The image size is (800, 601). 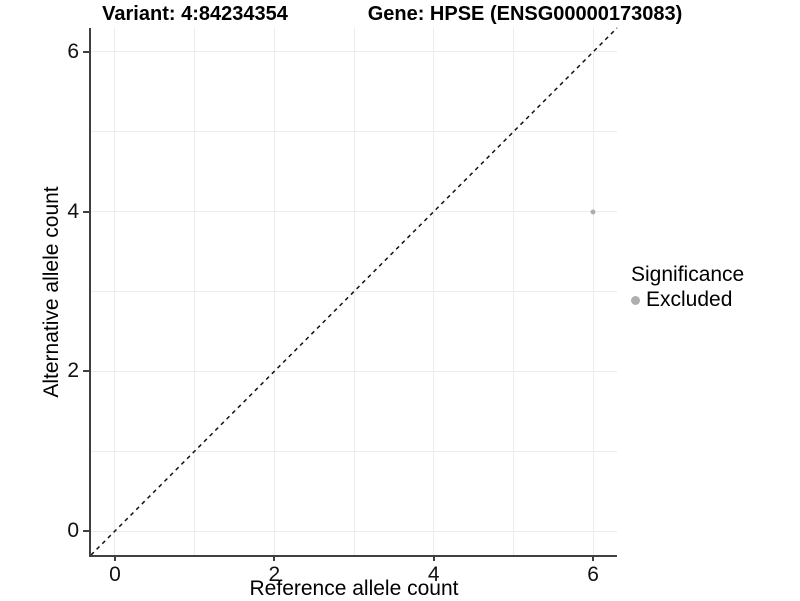 What do you see at coordinates (525, 14) in the screenshot?
I see `gene-title: Gene: HPSE (ENSG00000173083)` at bounding box center [525, 14].